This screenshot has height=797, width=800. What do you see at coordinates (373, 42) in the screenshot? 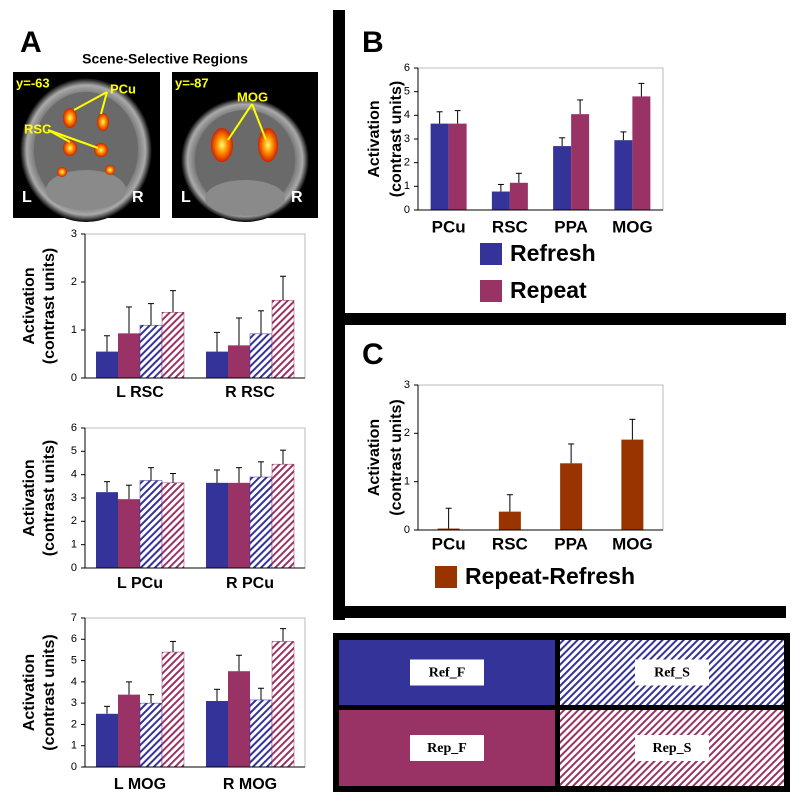
I see `panel-label: B` at bounding box center [373, 42].